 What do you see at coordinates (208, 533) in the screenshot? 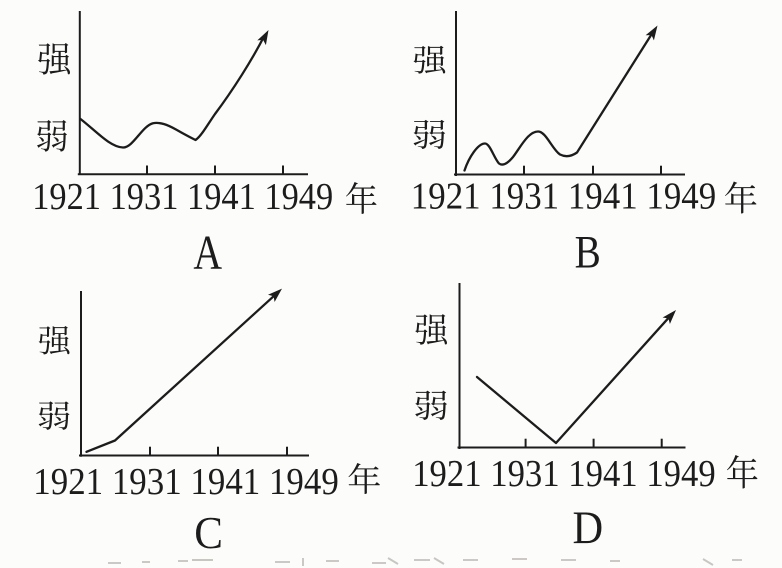
I see `svg-text: C` at bounding box center [208, 533].